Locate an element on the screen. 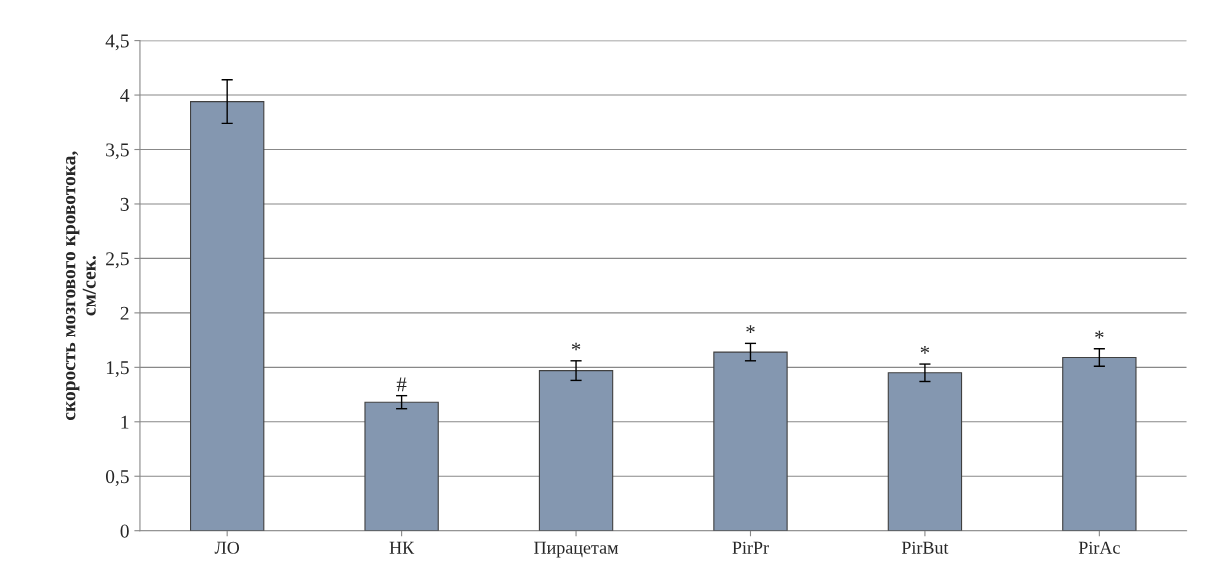 Image resolution: width=1217 pixels, height=580 pixels. y-tick-label: 0 is located at coordinates (124, 531).